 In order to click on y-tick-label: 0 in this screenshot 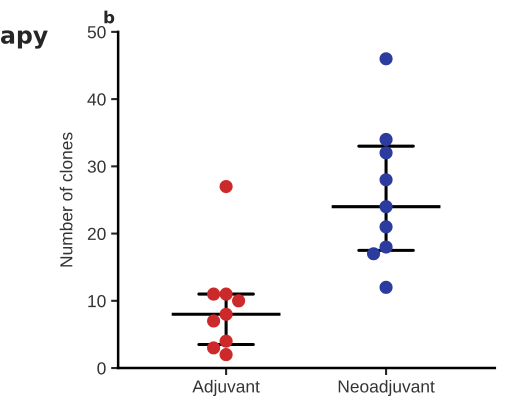, I will do `click(101, 368)`.